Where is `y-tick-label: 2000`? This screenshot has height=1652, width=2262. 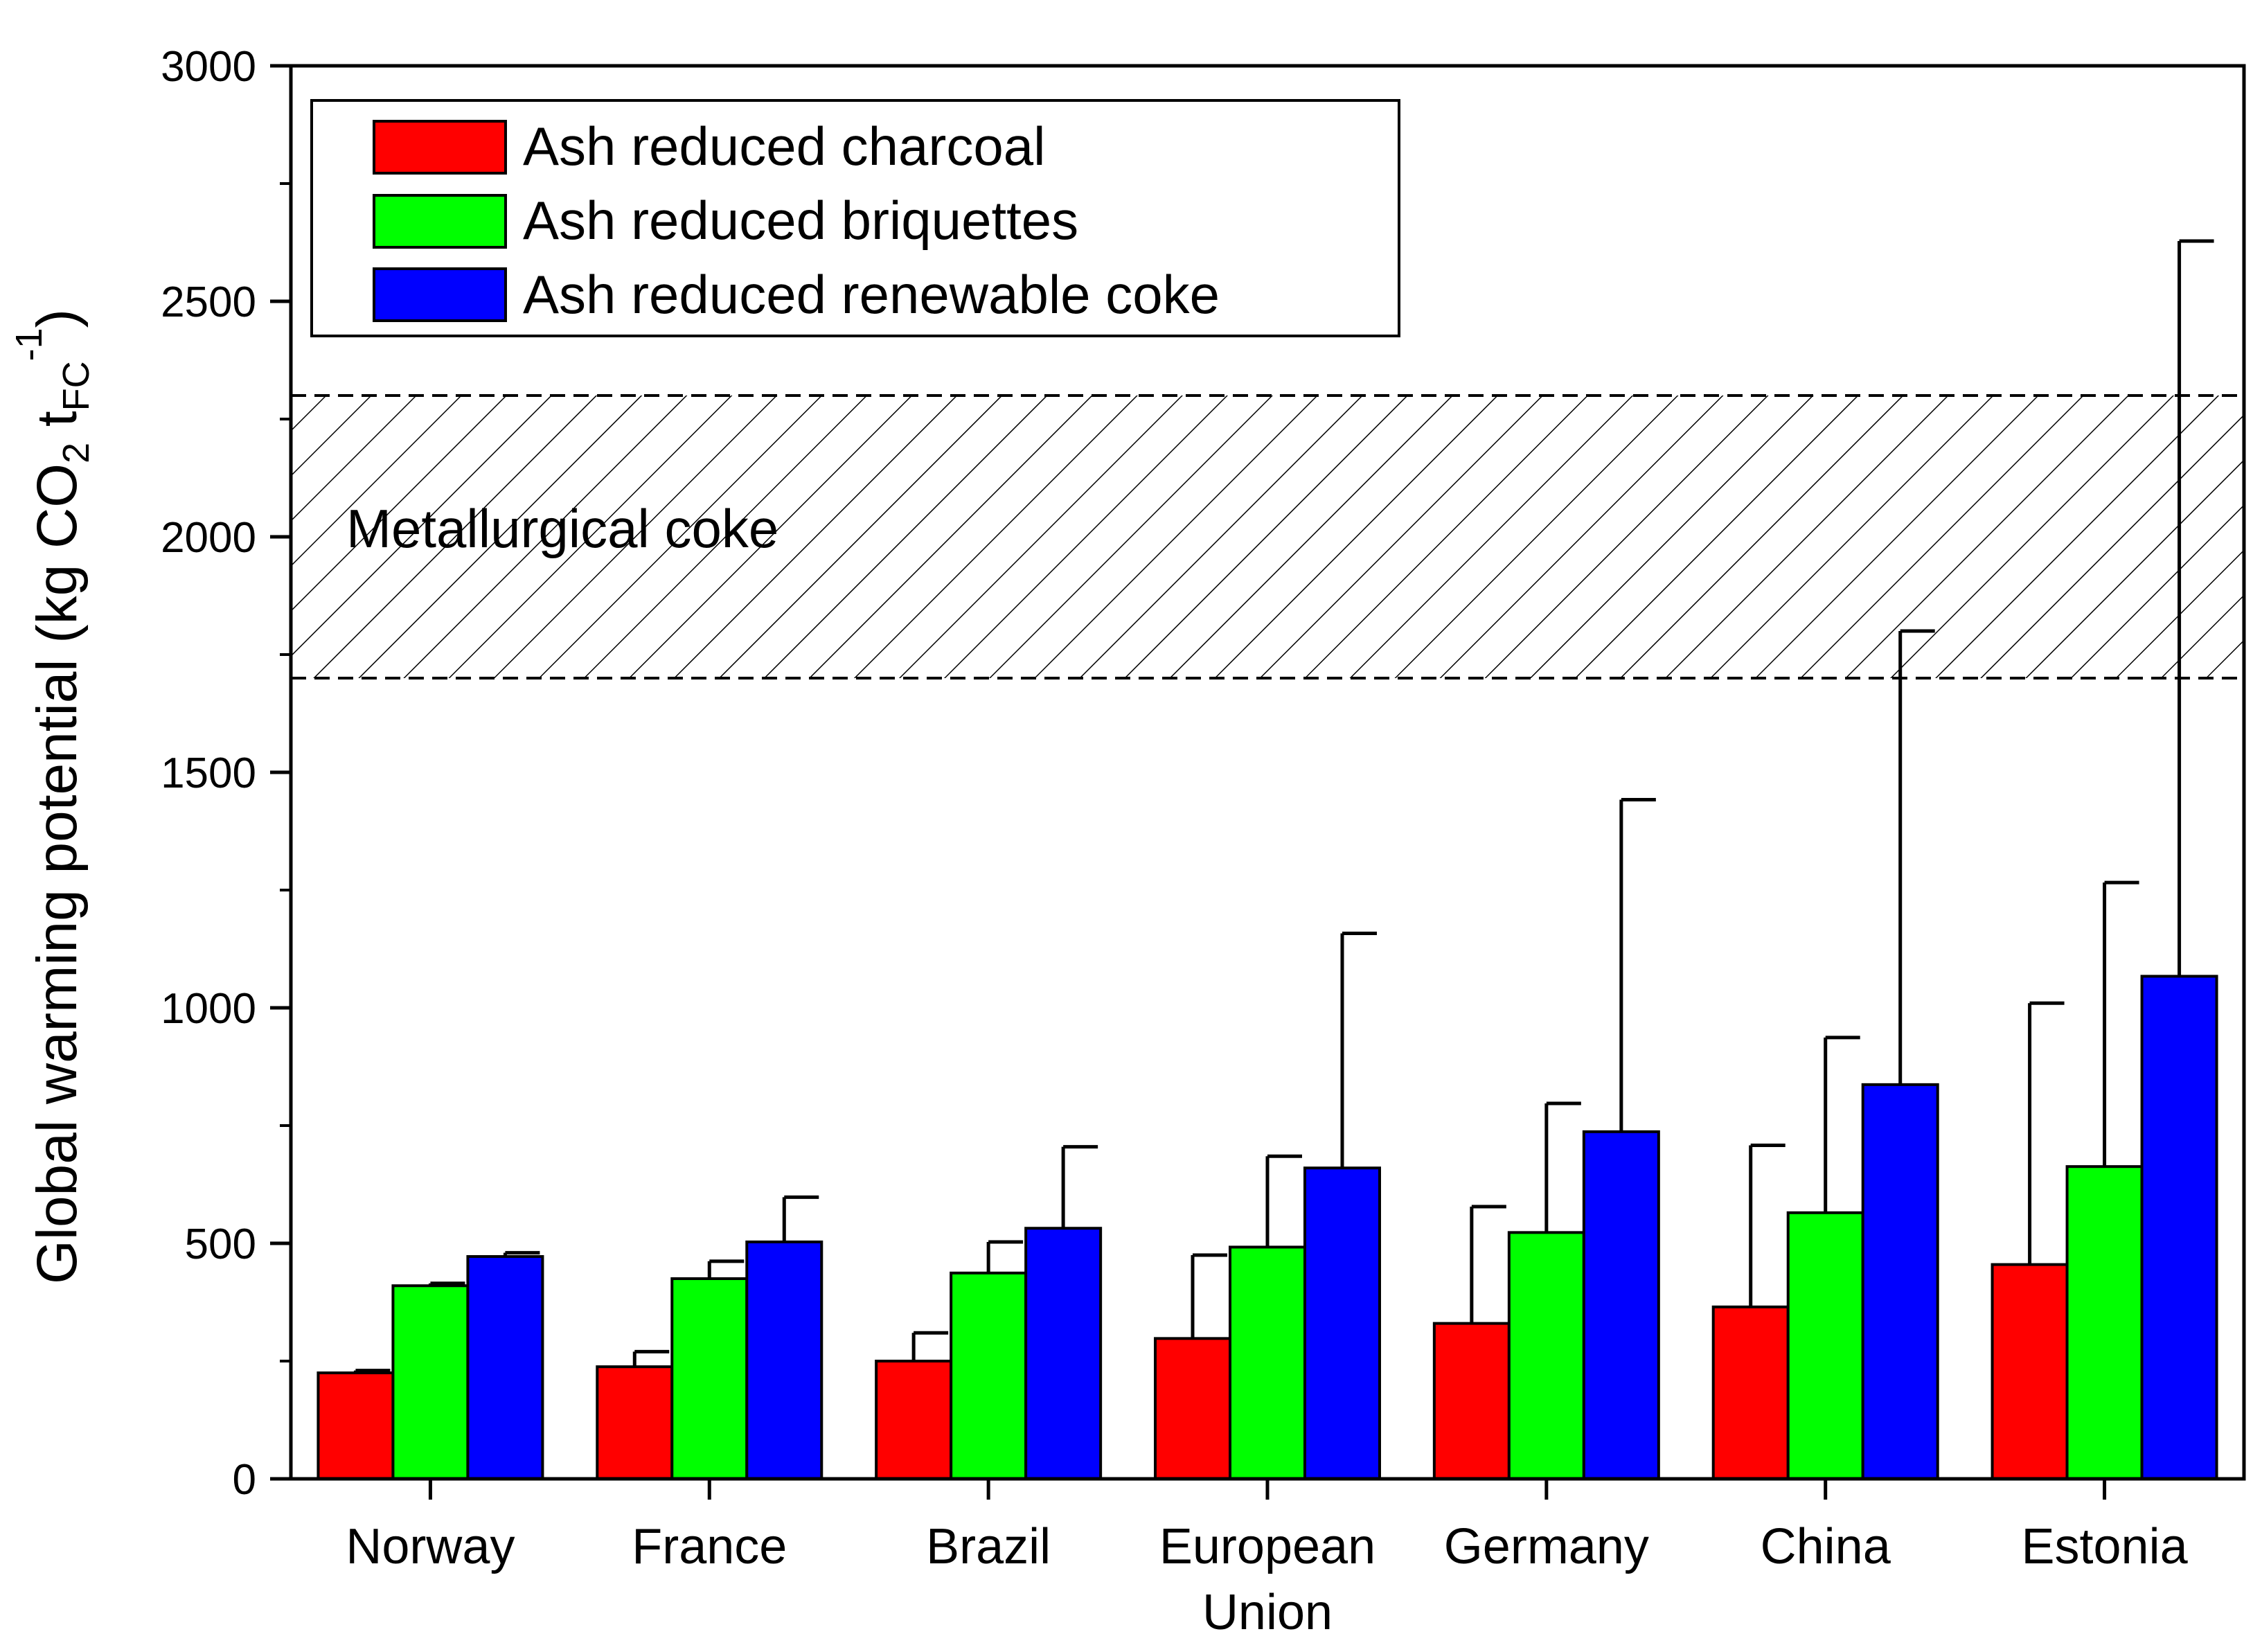
y-tick-label: 2000 is located at coordinates (208, 538).